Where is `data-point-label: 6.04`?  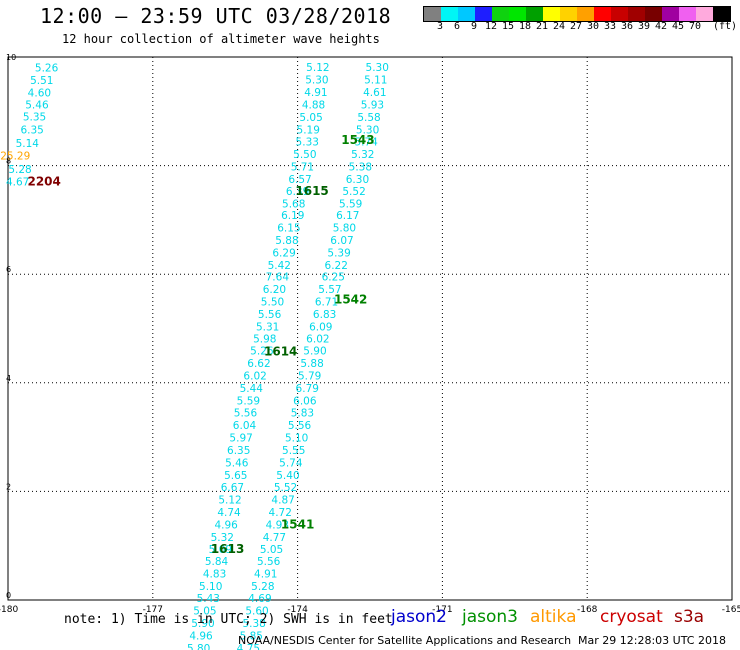 data-point-label: 6.04 is located at coordinates (245, 426).